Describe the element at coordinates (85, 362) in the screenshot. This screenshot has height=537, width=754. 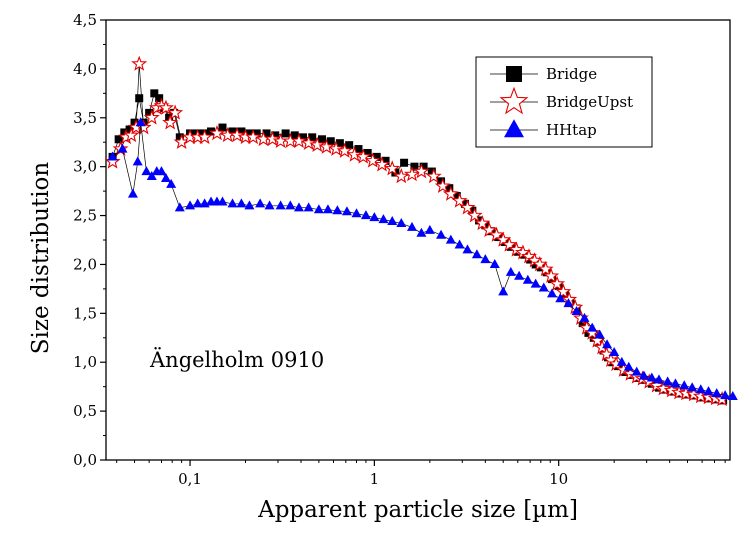
I see `y-tick-label: 1,0` at that location.